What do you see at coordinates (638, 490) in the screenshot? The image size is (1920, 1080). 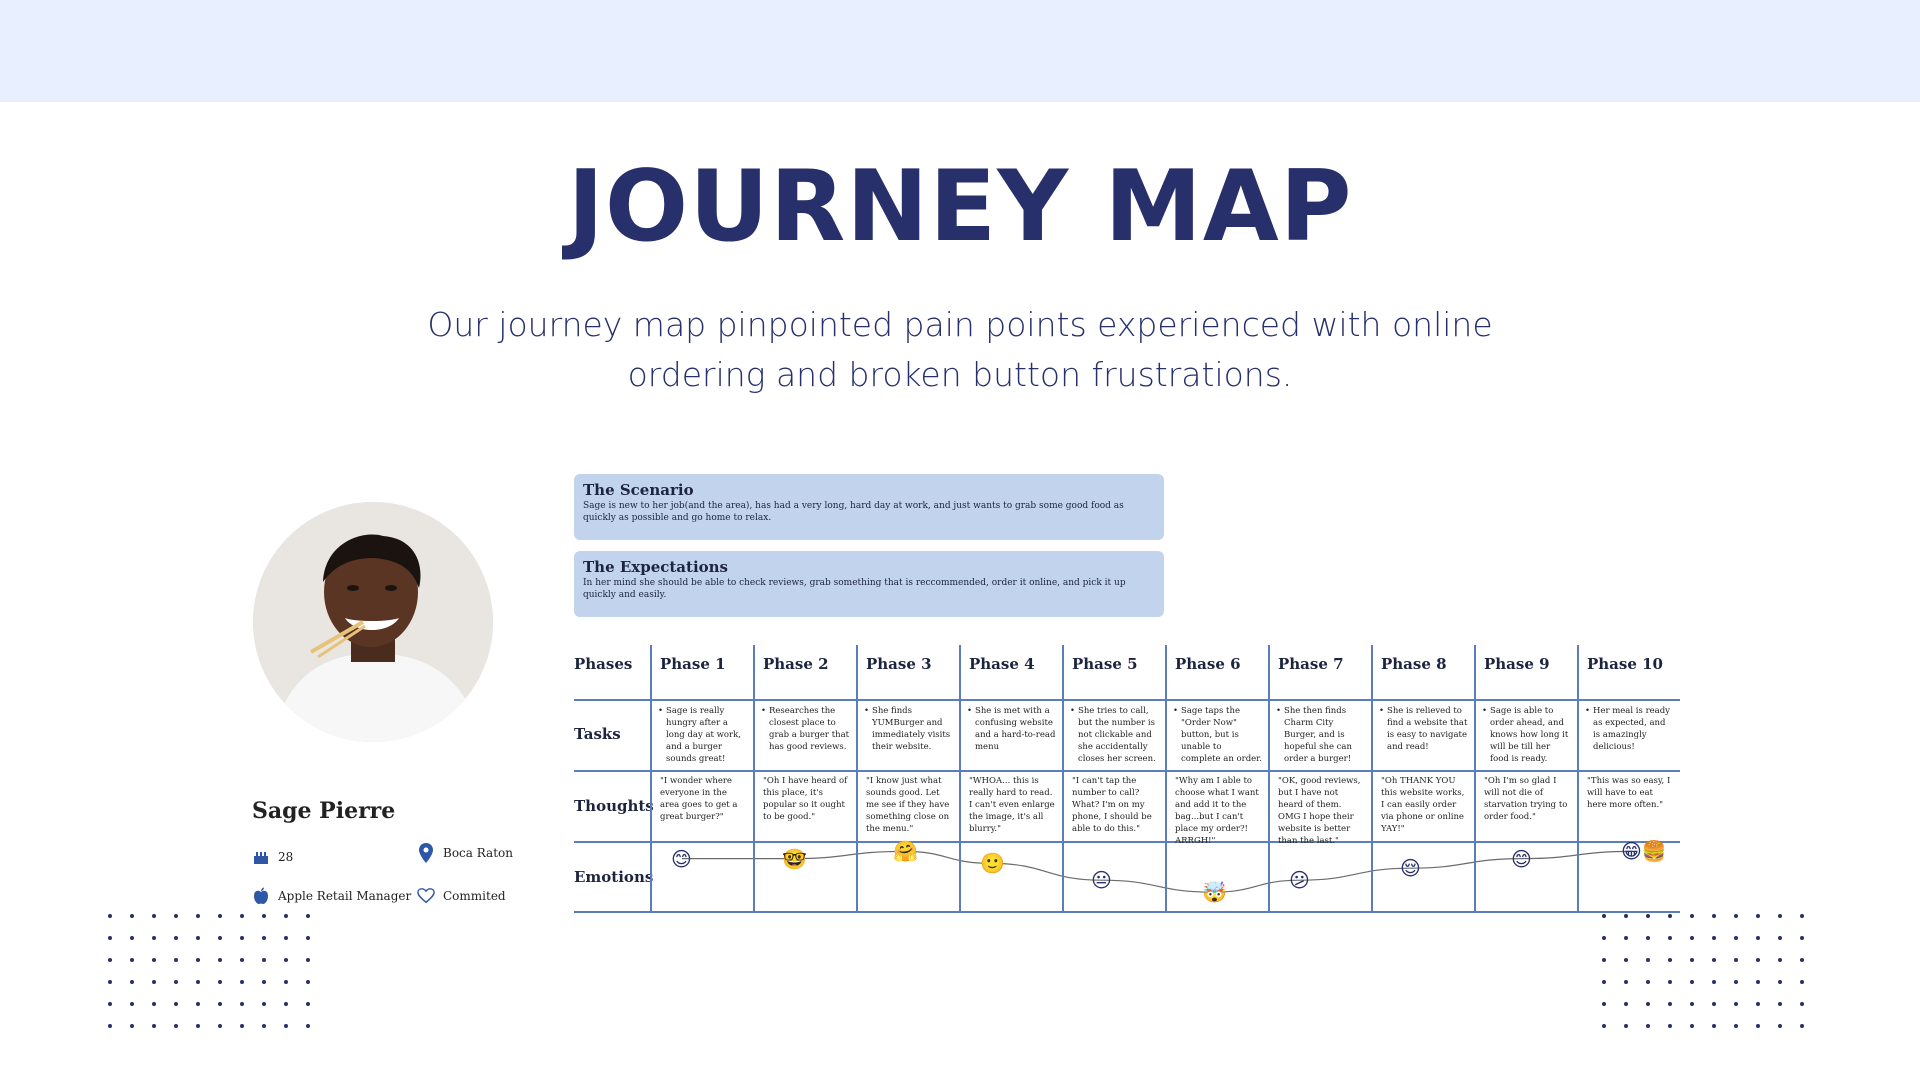 I see `scenario-title: The Scenario` at bounding box center [638, 490].